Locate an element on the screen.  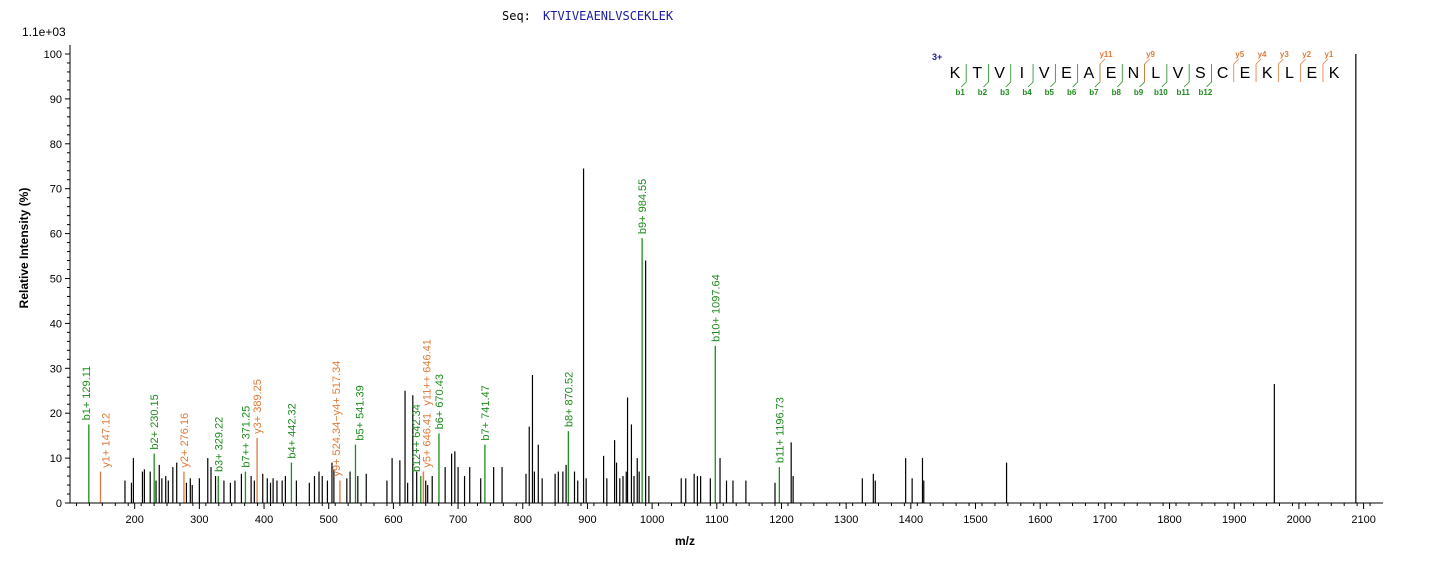
b-ion-label: b9 is located at coordinates (1139, 92).